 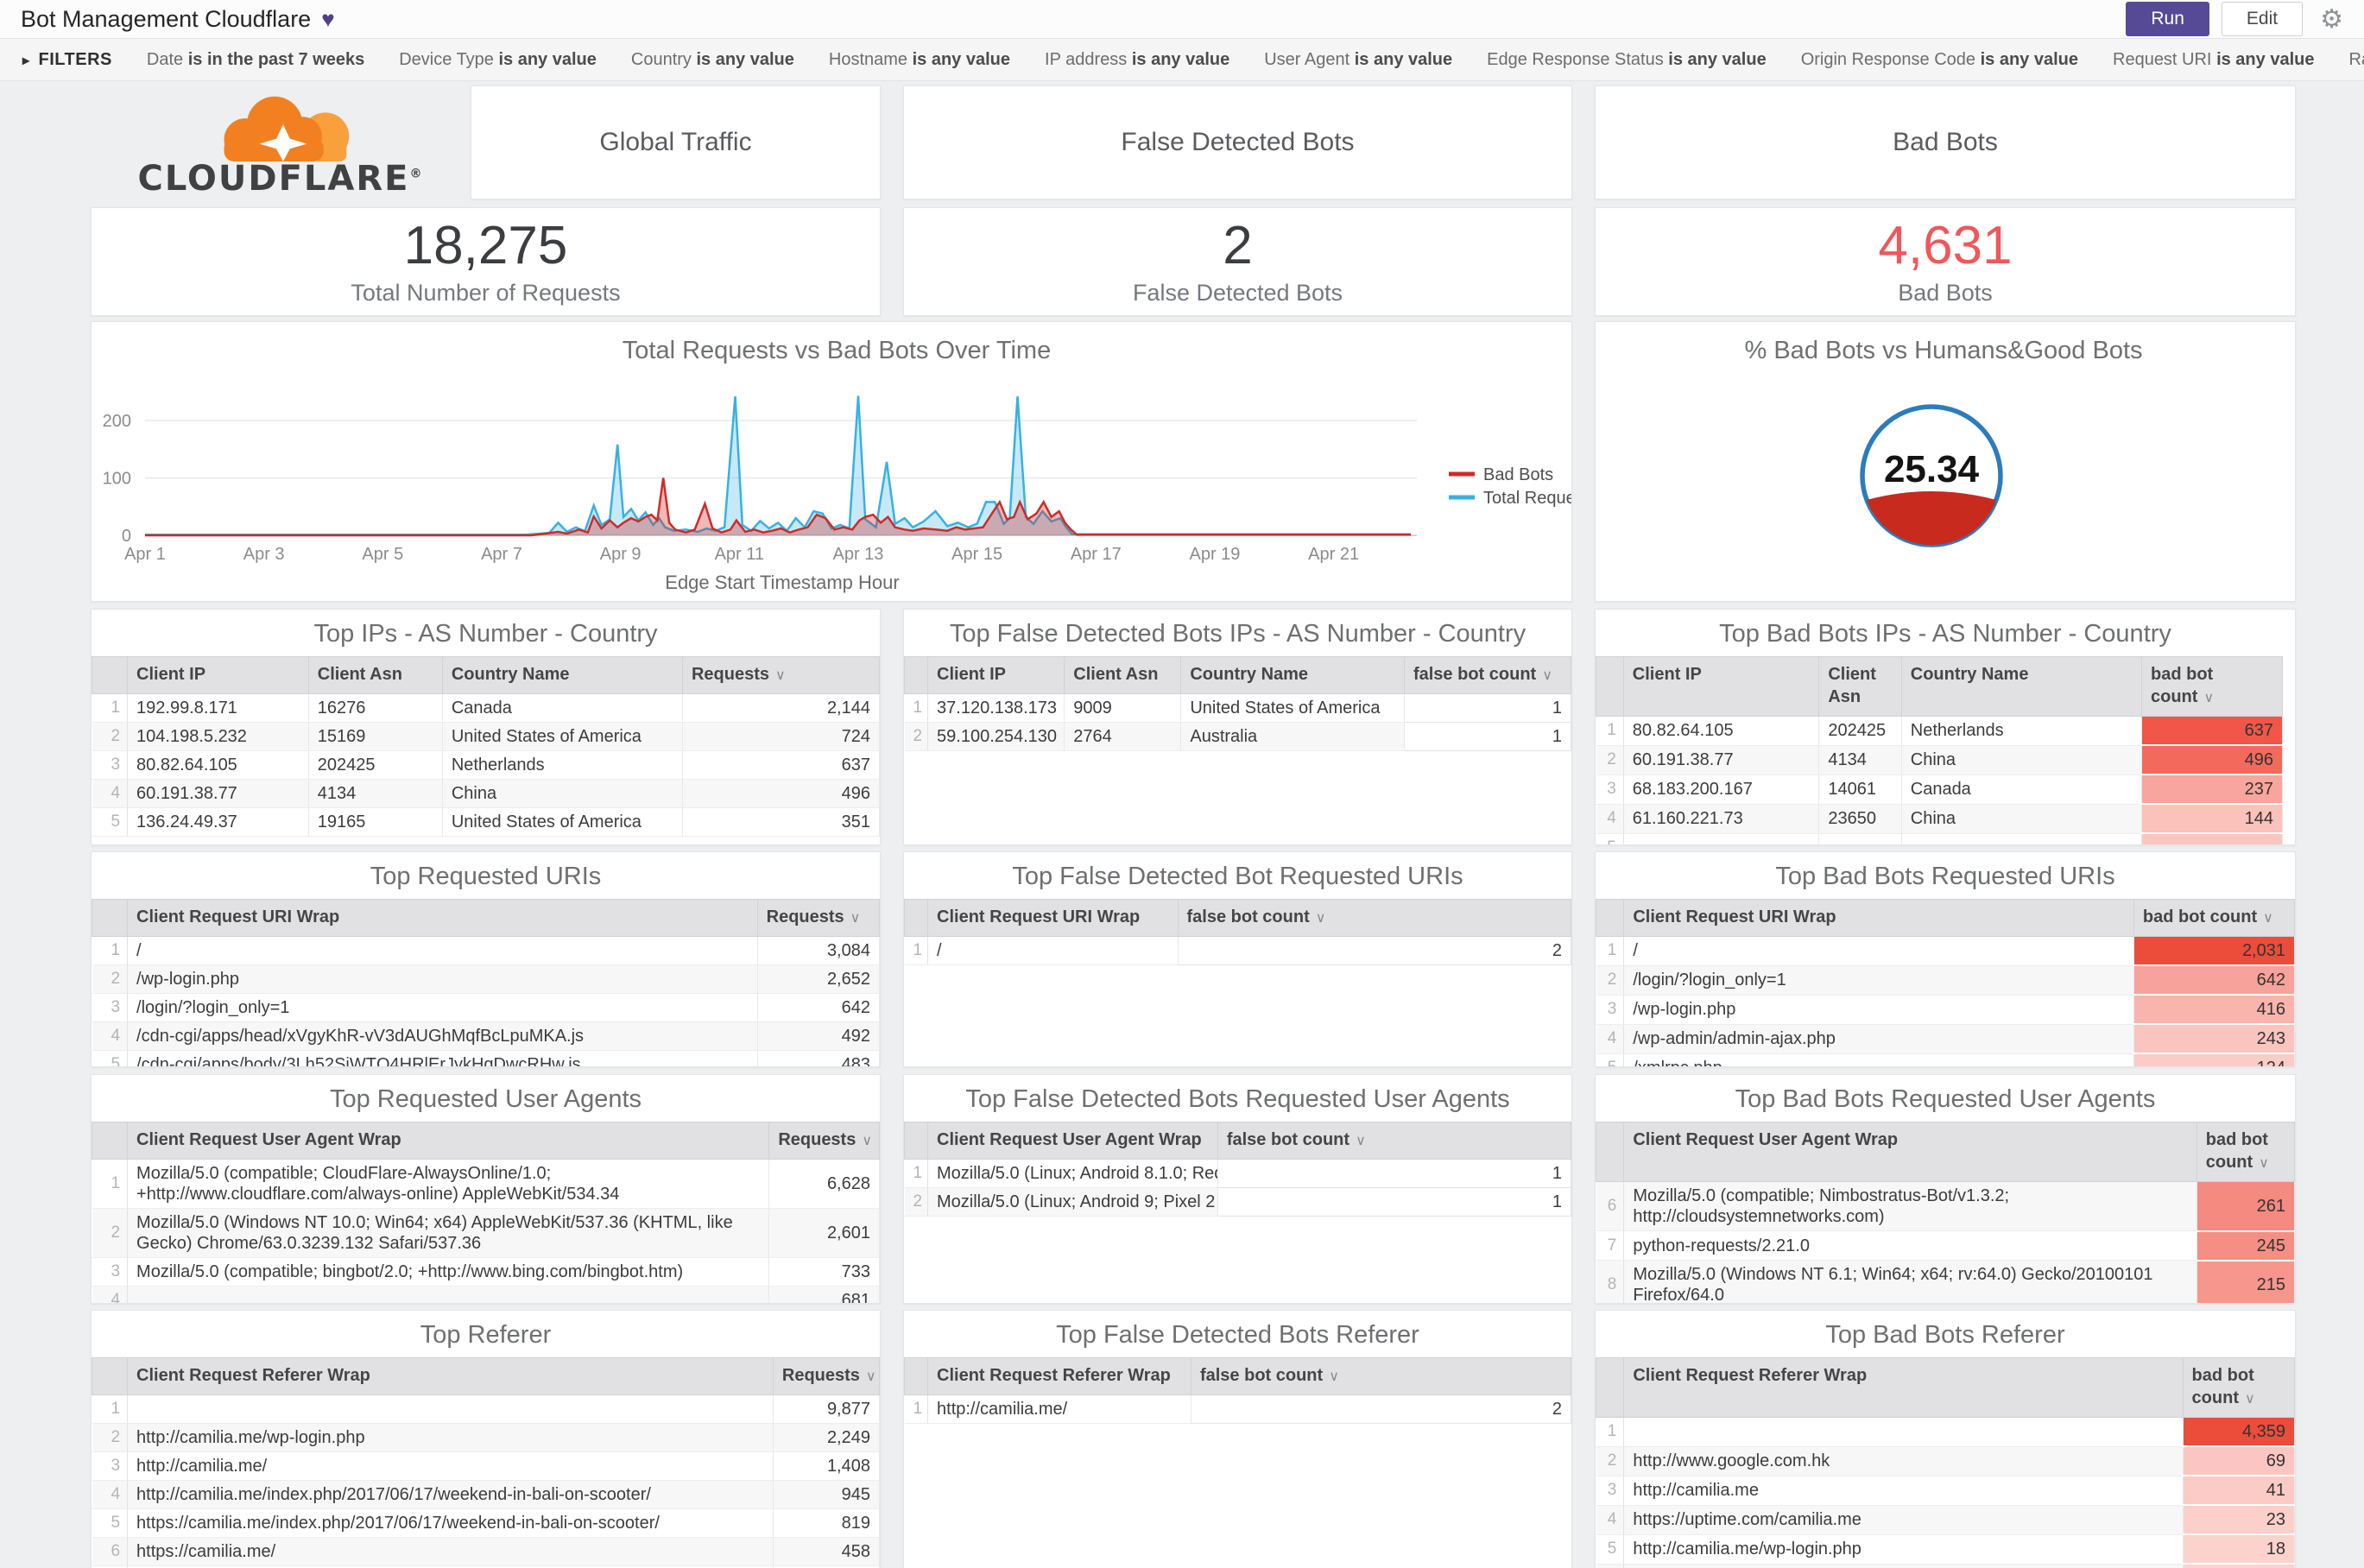 I want to click on column-header: Client Request URI Wrap, so click(x=1053, y=918).